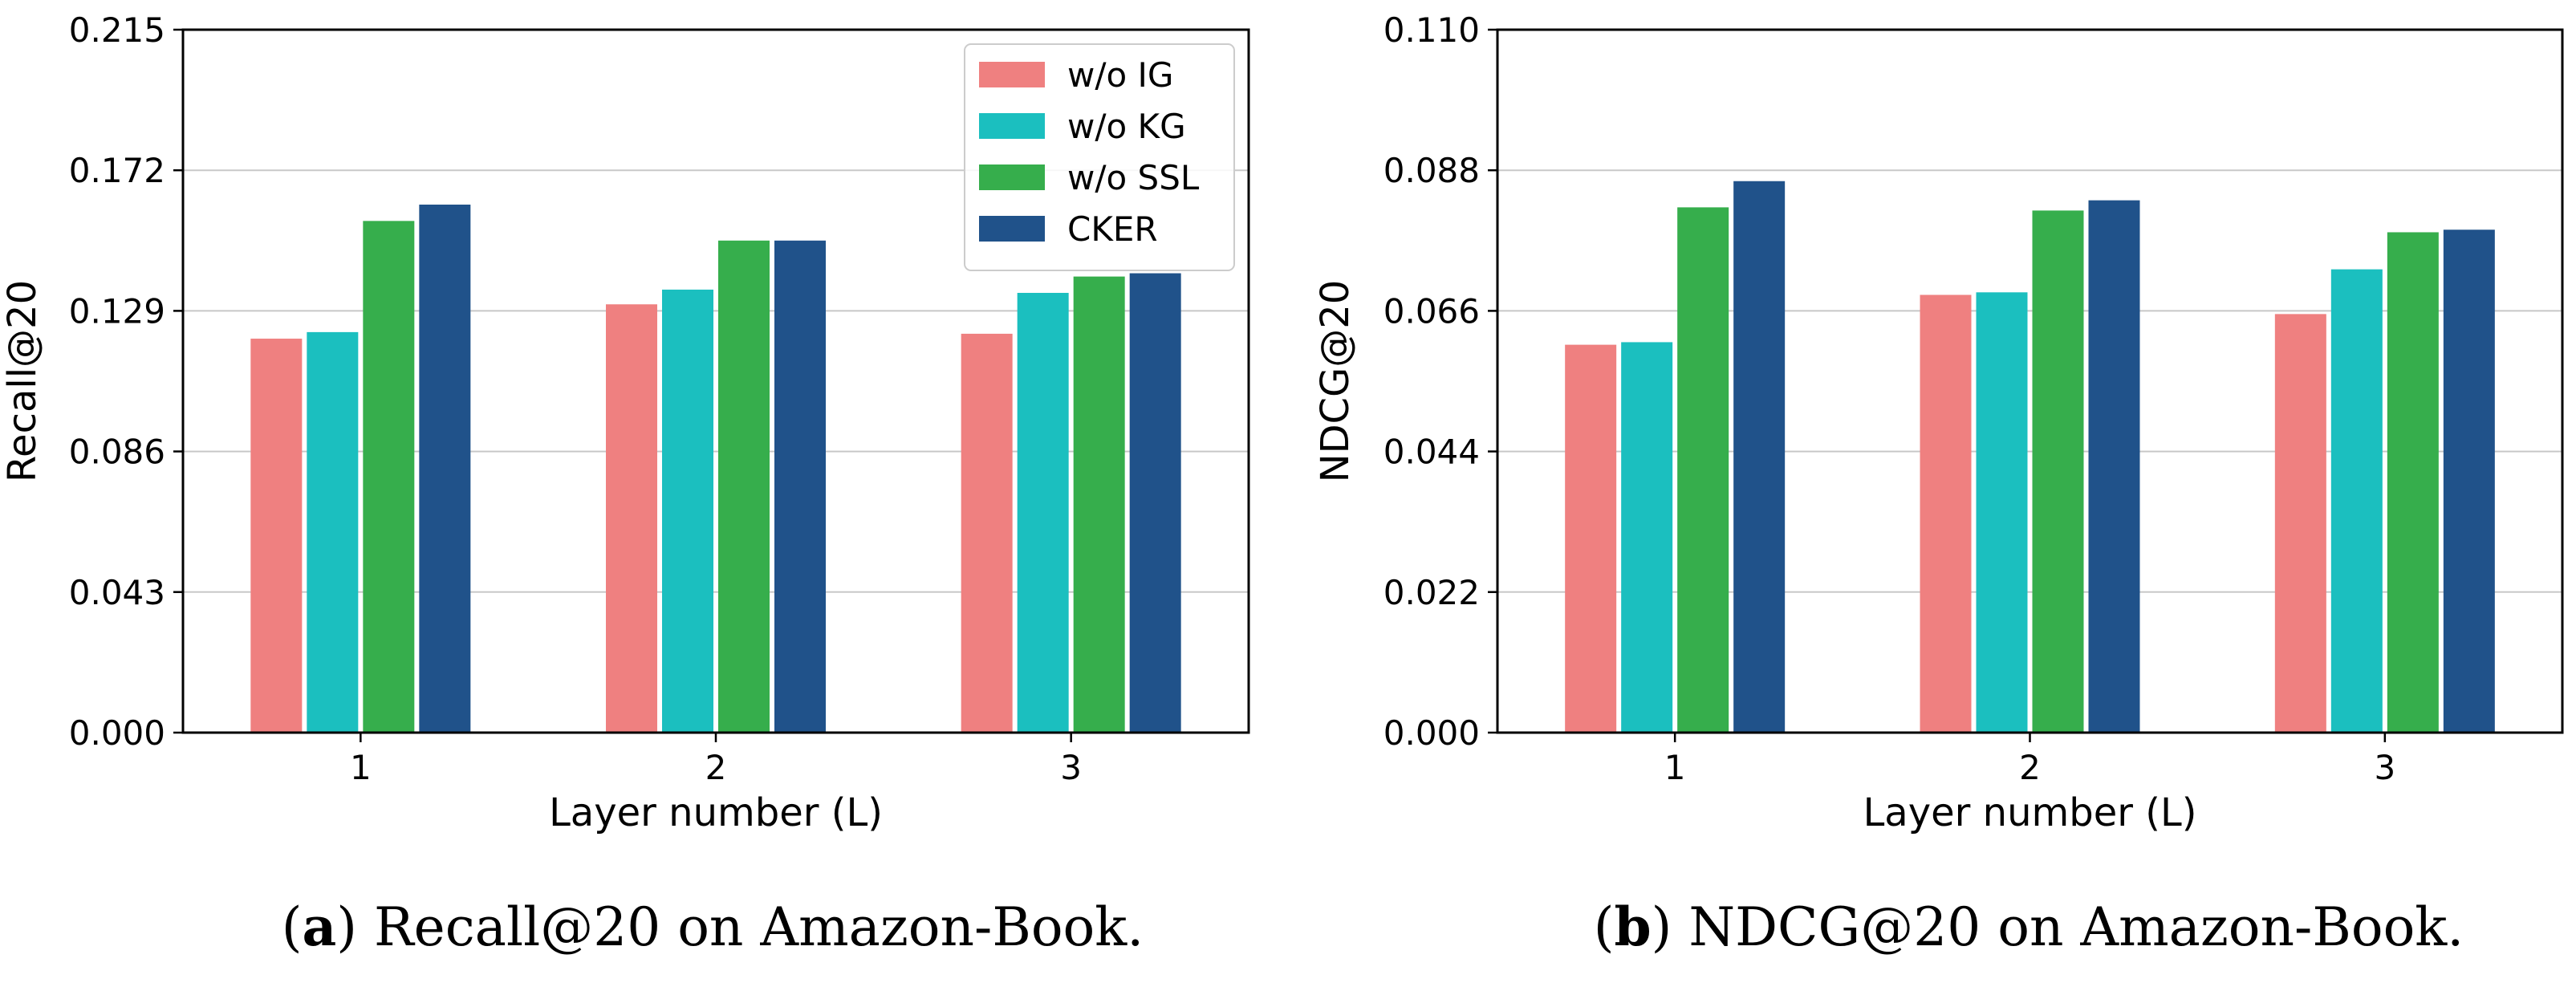 Image resolution: width=2576 pixels, height=991 pixels. Describe the element at coordinates (22, 381) in the screenshot. I see `y-axis-label: Recall@20` at that location.